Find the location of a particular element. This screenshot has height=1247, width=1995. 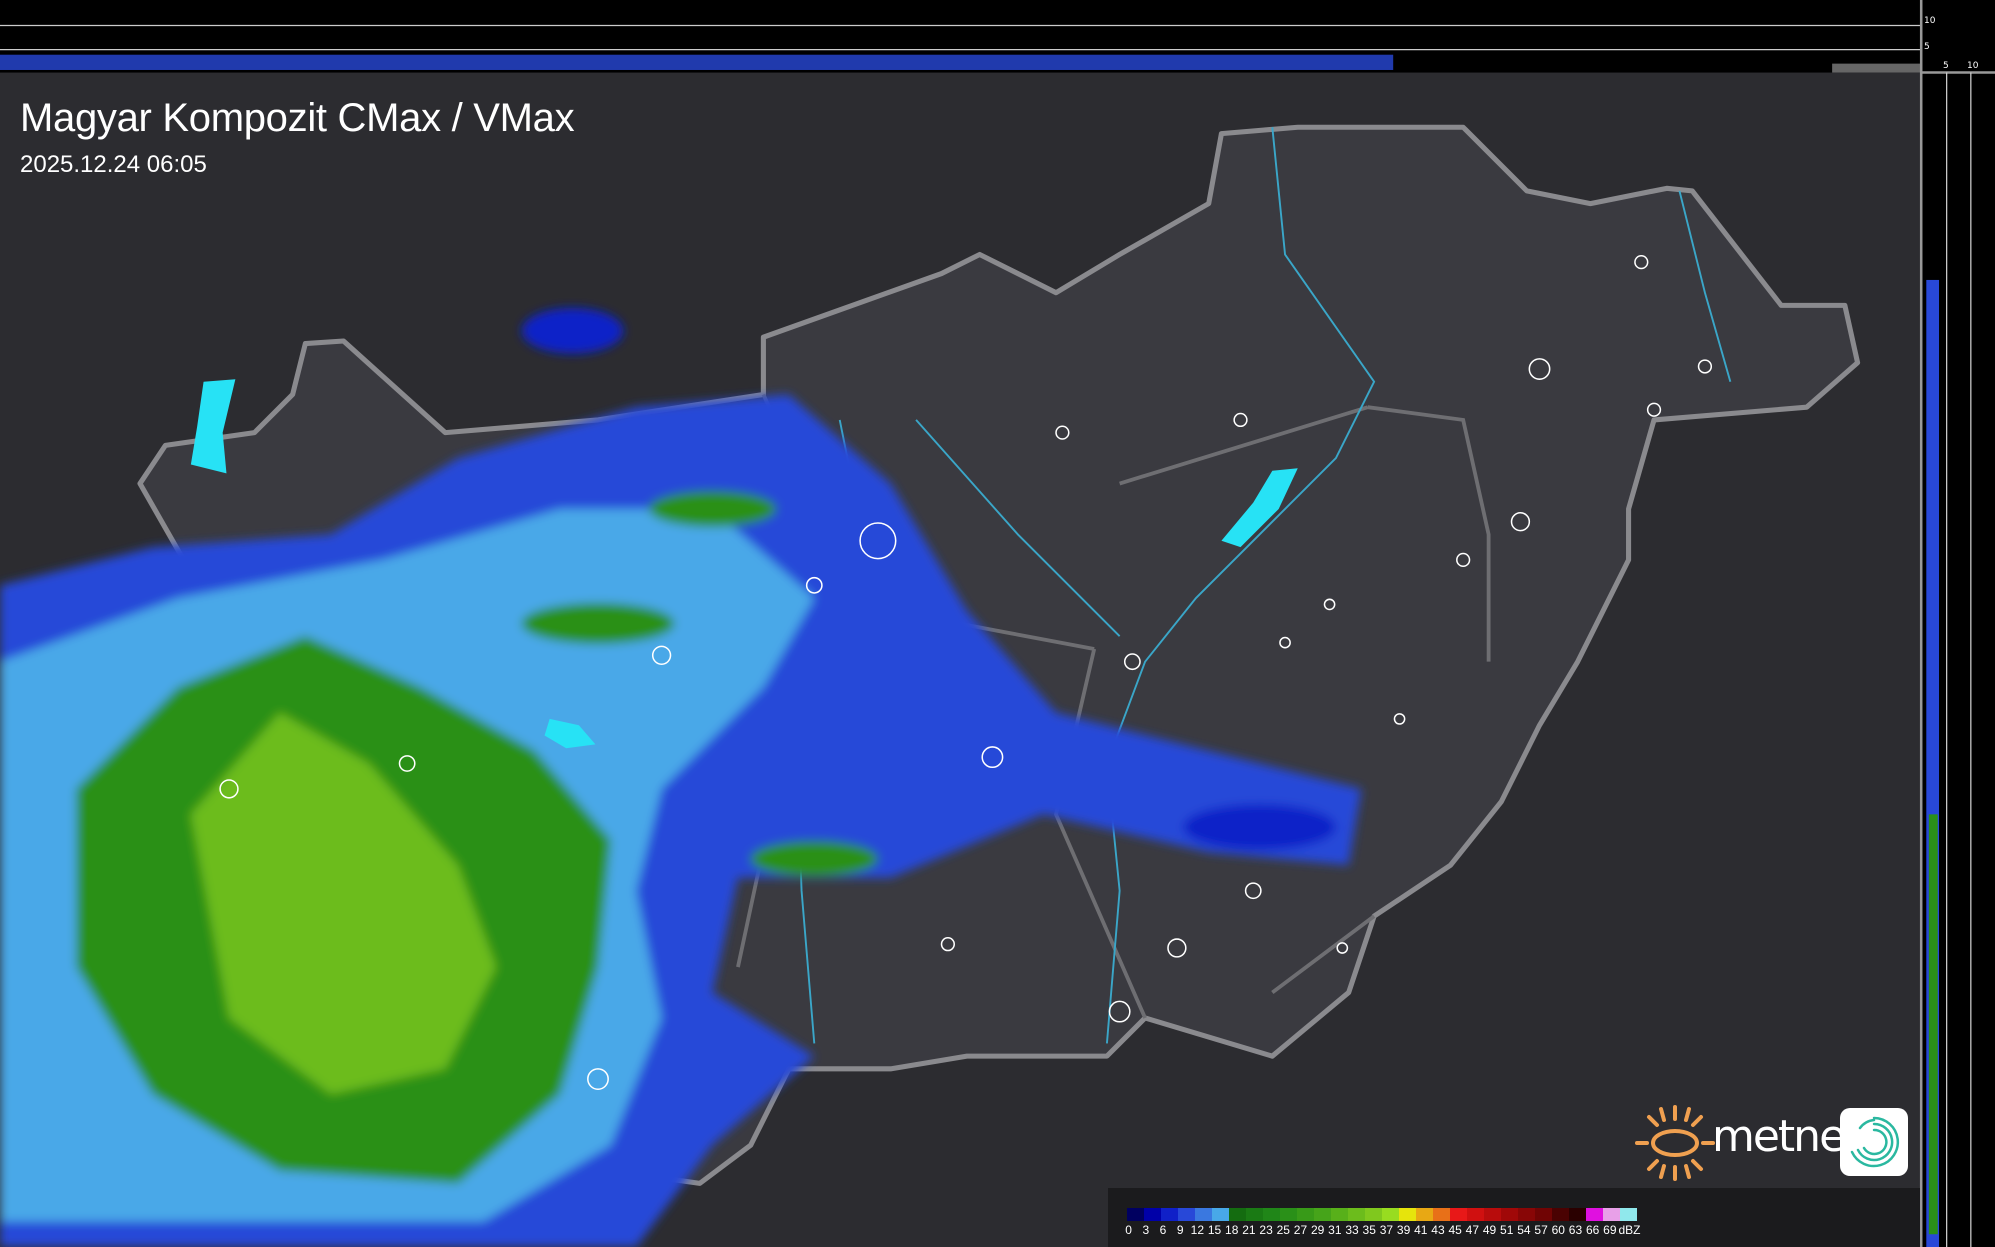

legend-label: 39 is located at coordinates (1403, 1230).